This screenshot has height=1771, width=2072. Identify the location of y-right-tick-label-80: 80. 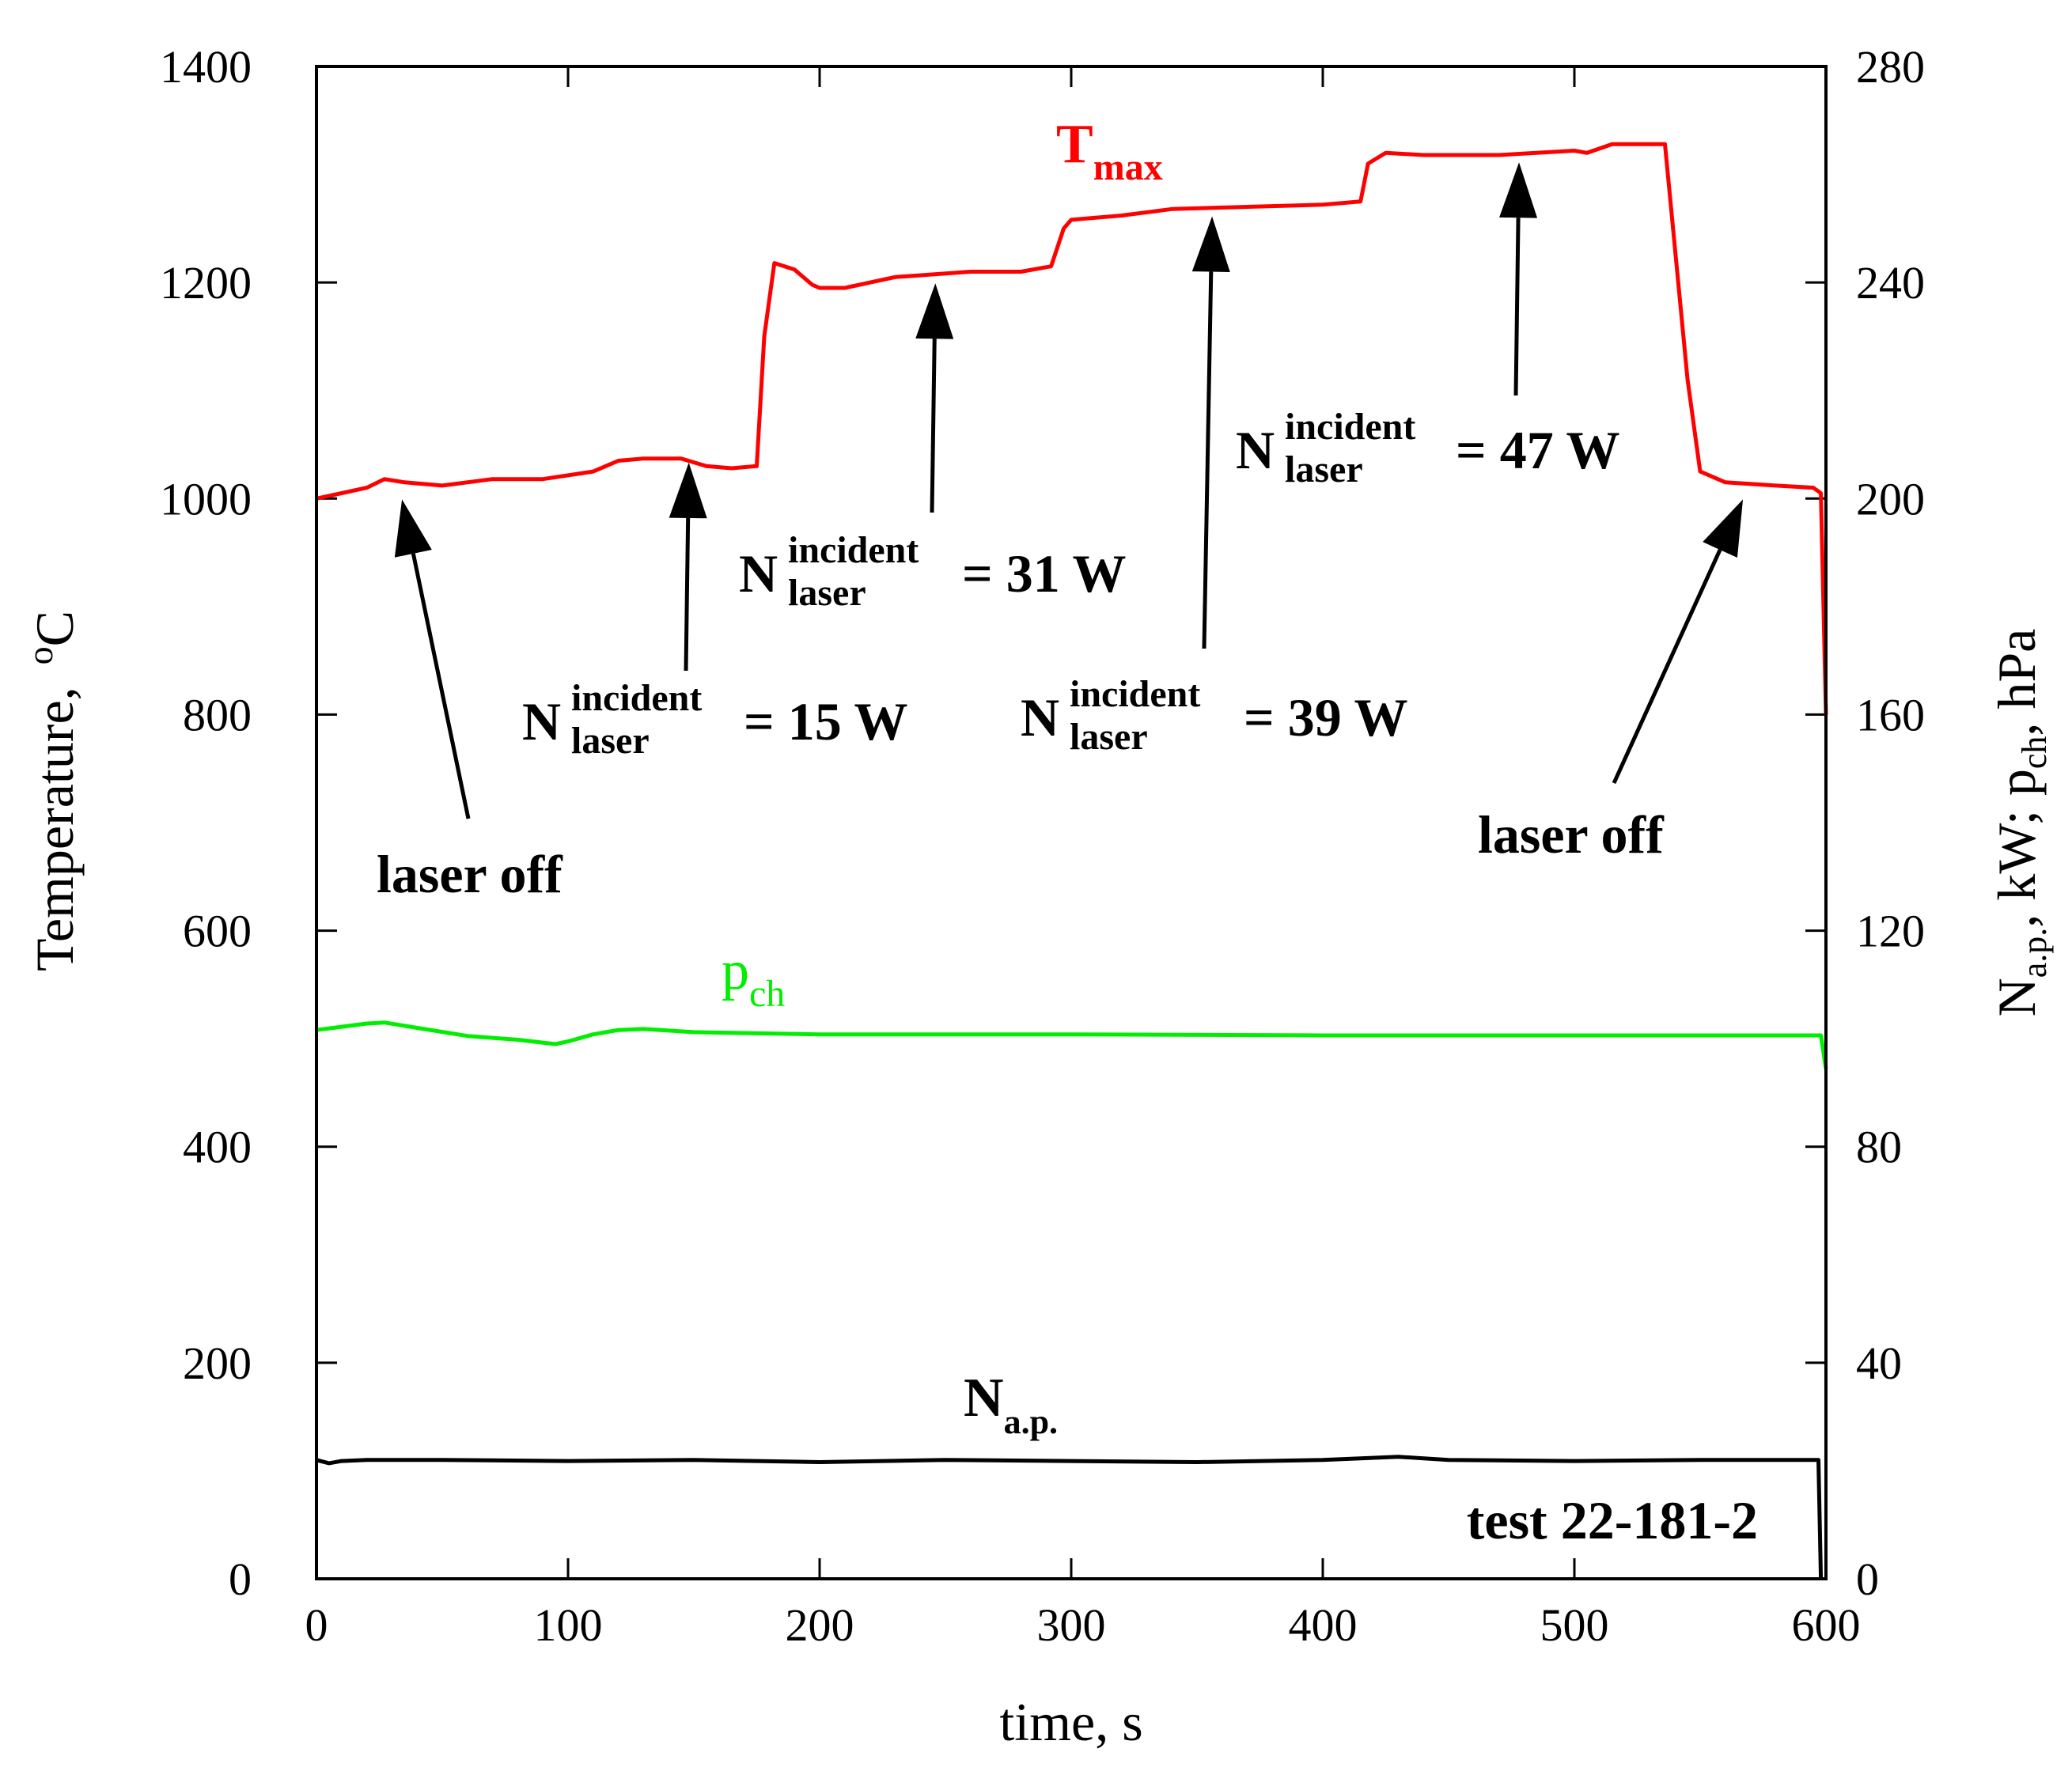
(1879, 1147).